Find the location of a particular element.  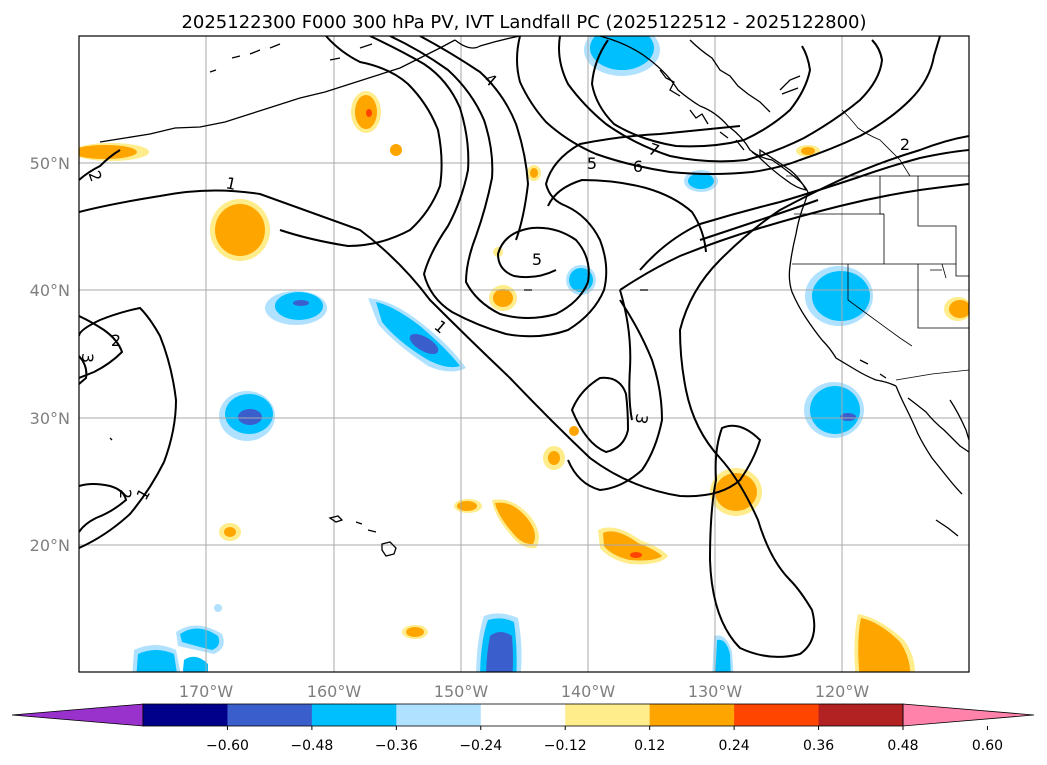

lon-label: 140°W is located at coordinates (588, 691).